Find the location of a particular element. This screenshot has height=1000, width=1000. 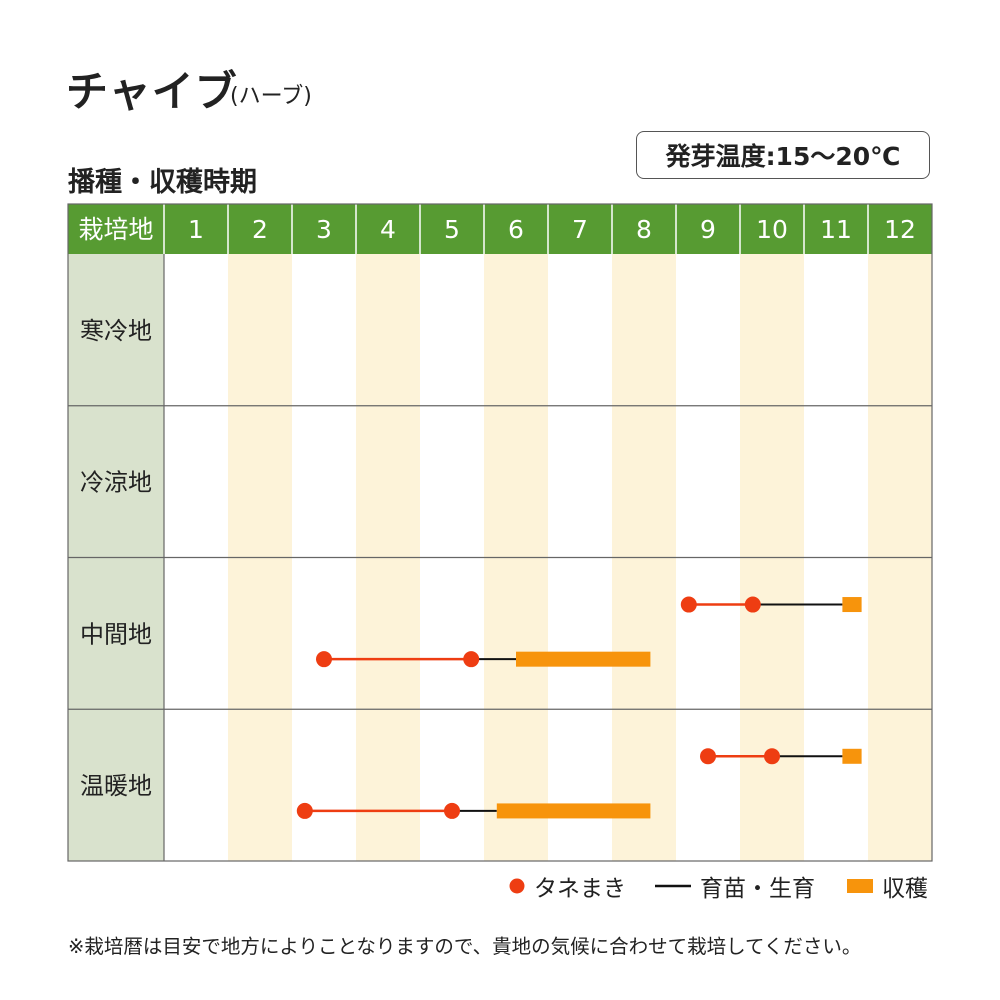

region-label-3: 中間地 is located at coordinates (116, 634).